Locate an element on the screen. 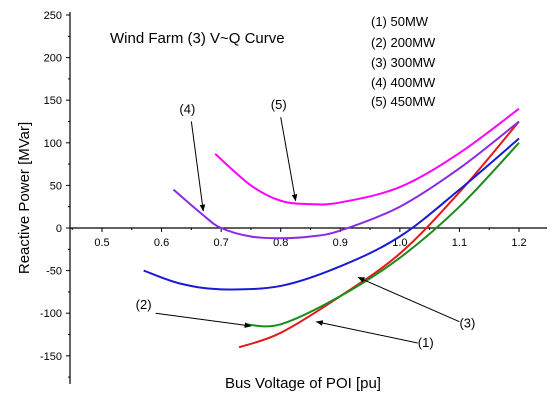  legend-entry: (1) 50MW is located at coordinates (400, 21).